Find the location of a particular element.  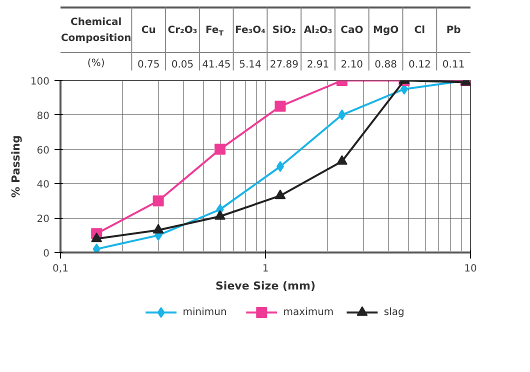

category-label: CaO is located at coordinates (352, 30).